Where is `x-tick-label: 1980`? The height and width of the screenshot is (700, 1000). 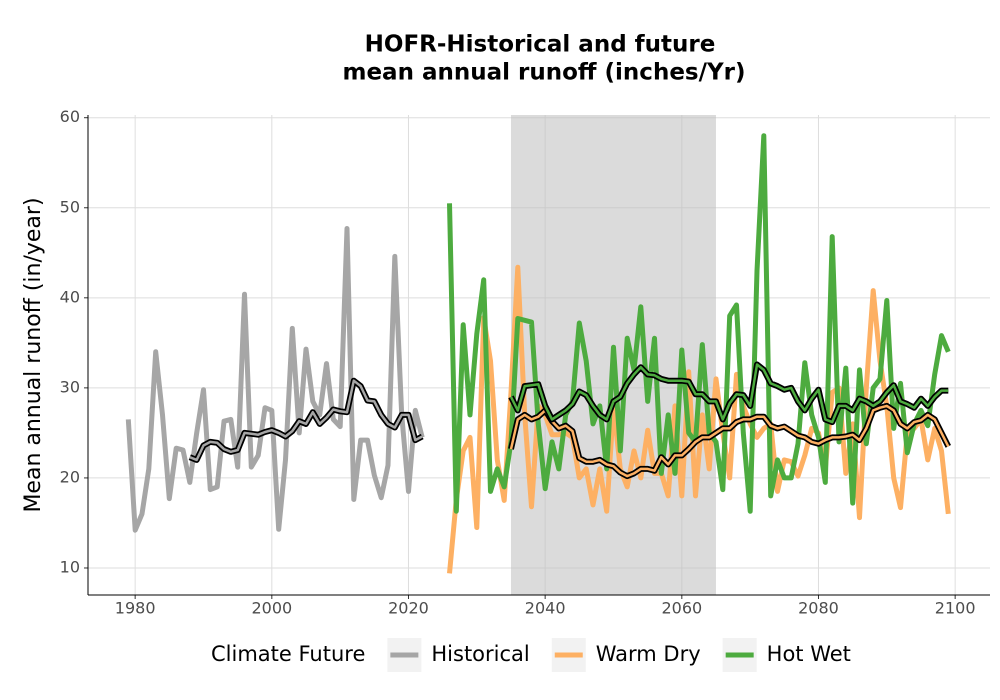 x-tick-label: 1980 is located at coordinates (135, 608).